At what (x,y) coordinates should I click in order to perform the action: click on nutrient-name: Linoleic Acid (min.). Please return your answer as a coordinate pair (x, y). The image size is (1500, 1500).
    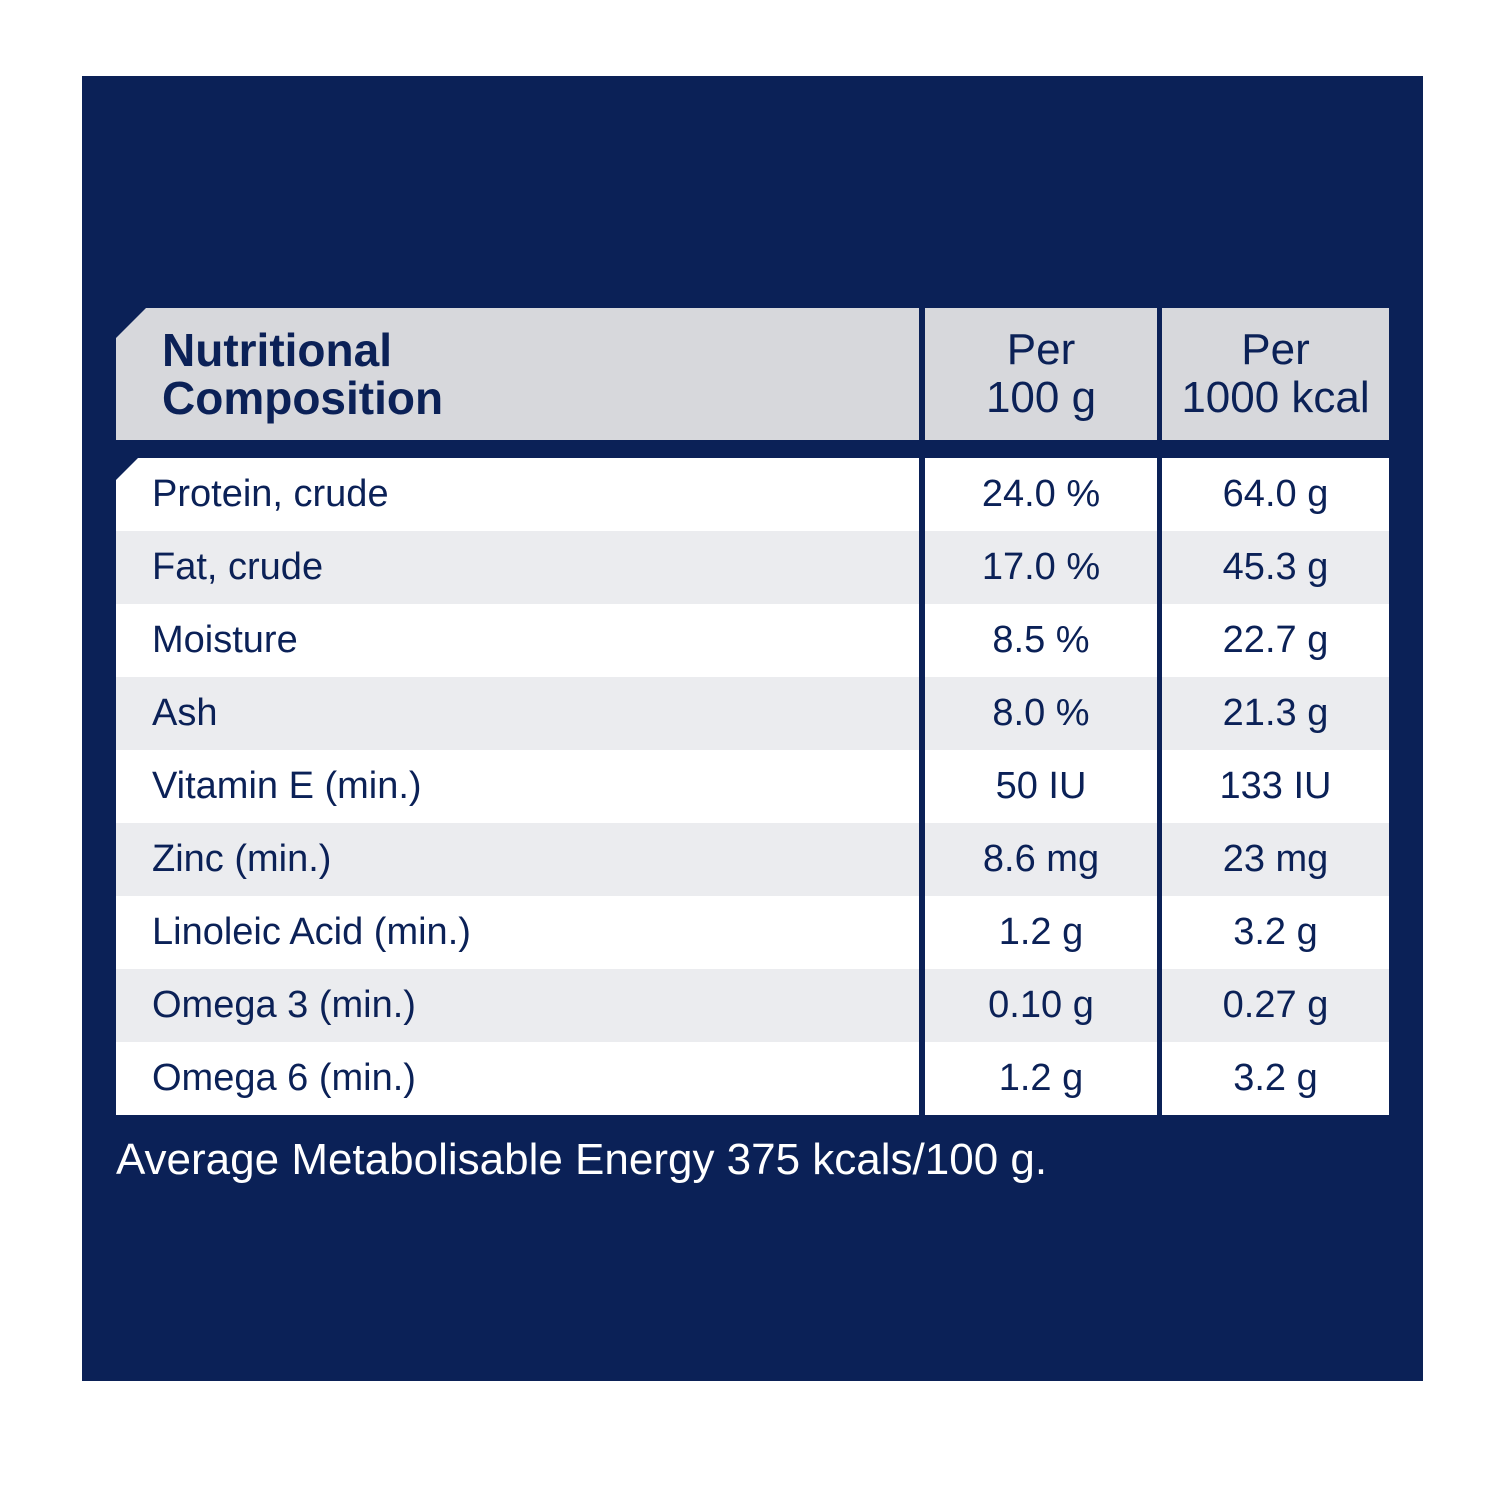
    Looking at the image, I should click on (517, 932).